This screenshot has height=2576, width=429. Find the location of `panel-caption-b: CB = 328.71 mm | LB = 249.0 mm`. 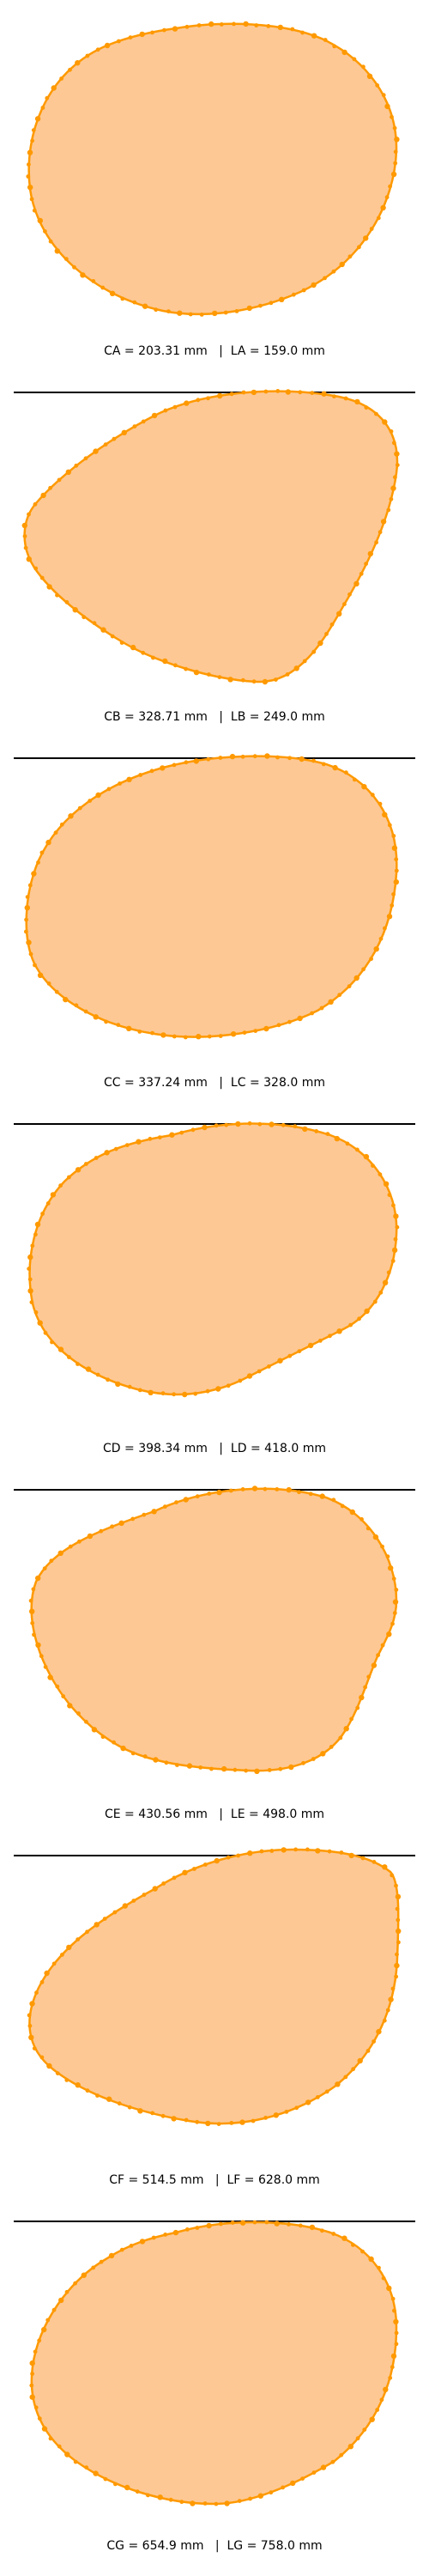

panel-caption-b: CB = 328.71 mm | LB = 249.0 mm is located at coordinates (214, 717).